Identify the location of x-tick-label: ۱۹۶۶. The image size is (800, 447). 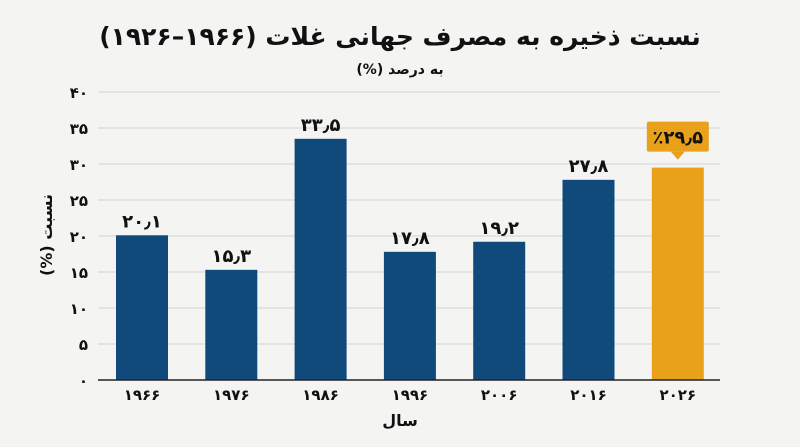
(142, 395).